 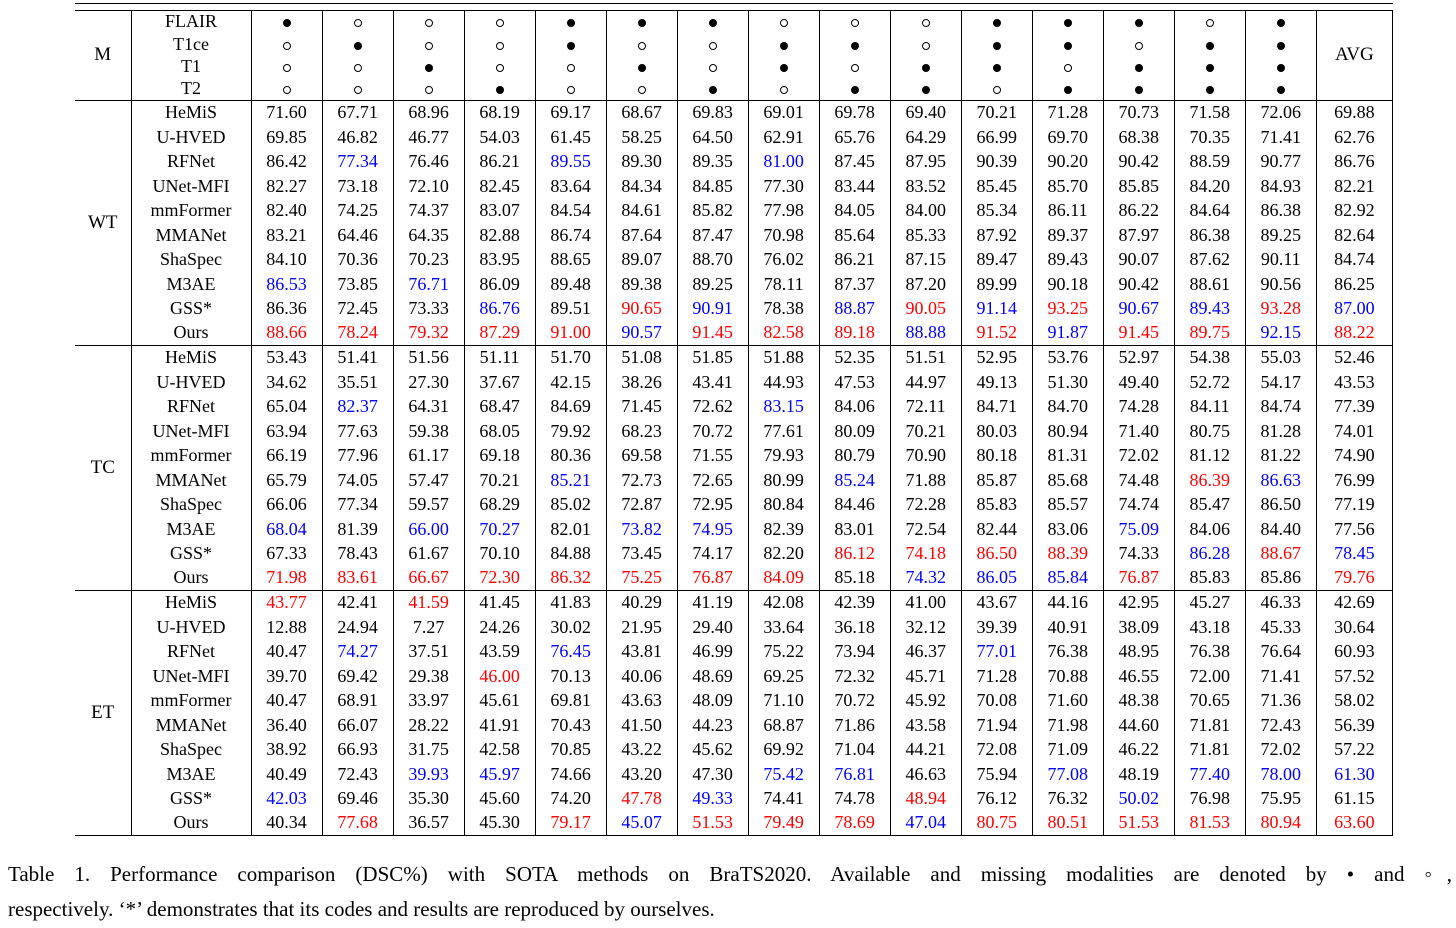 I want to click on method-label: mmFormer, so click(x=191, y=455).